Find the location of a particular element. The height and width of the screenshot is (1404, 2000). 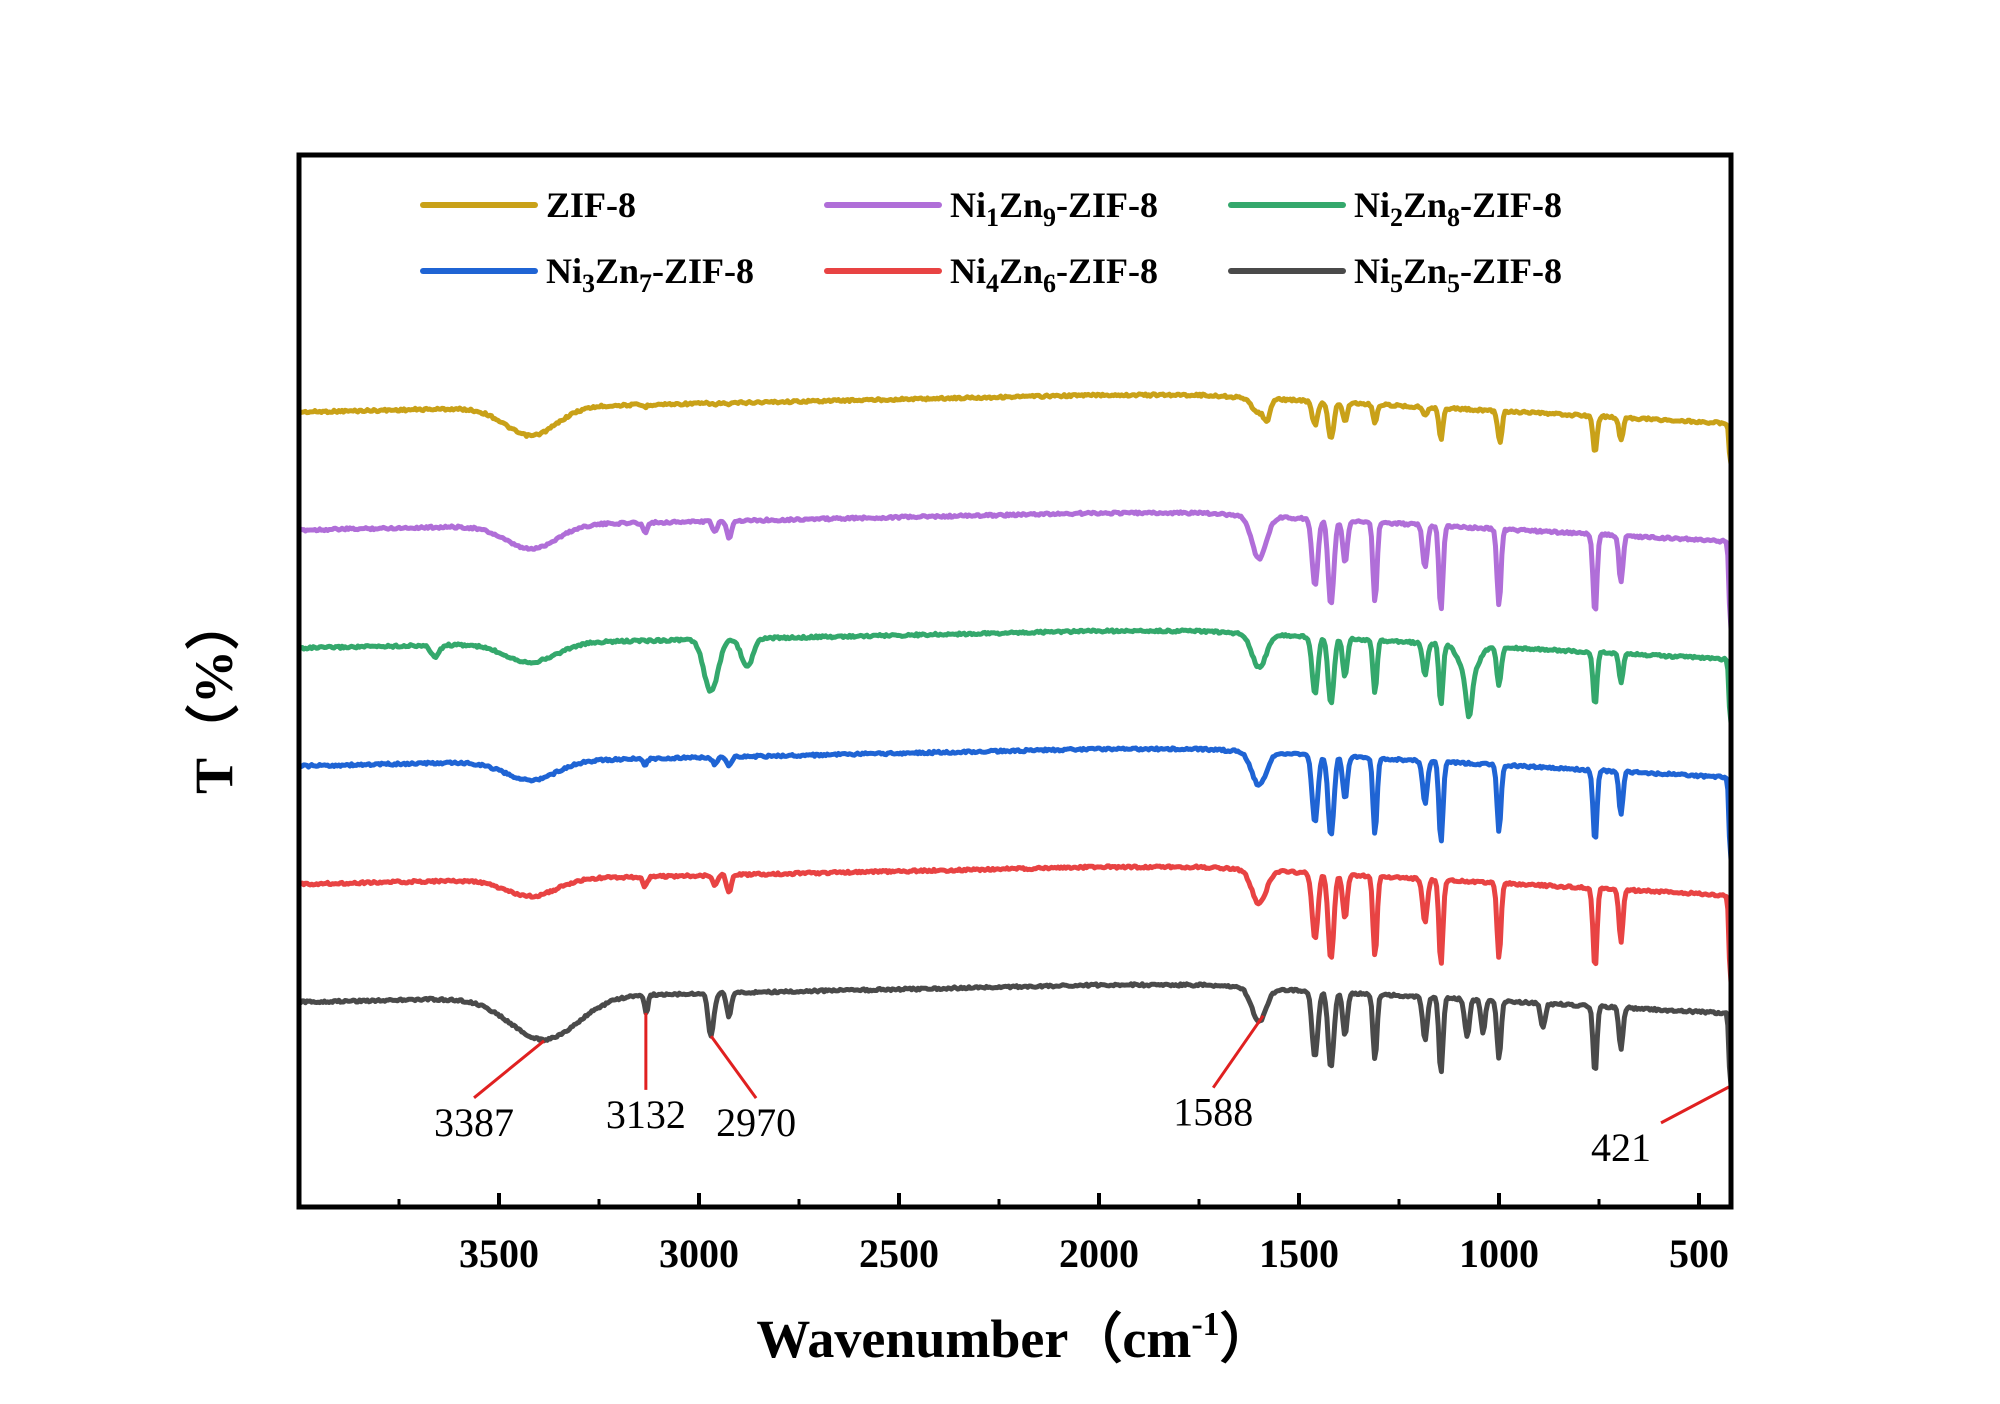

x-tick-label-1000: 1000 is located at coordinates (1499, 1253).